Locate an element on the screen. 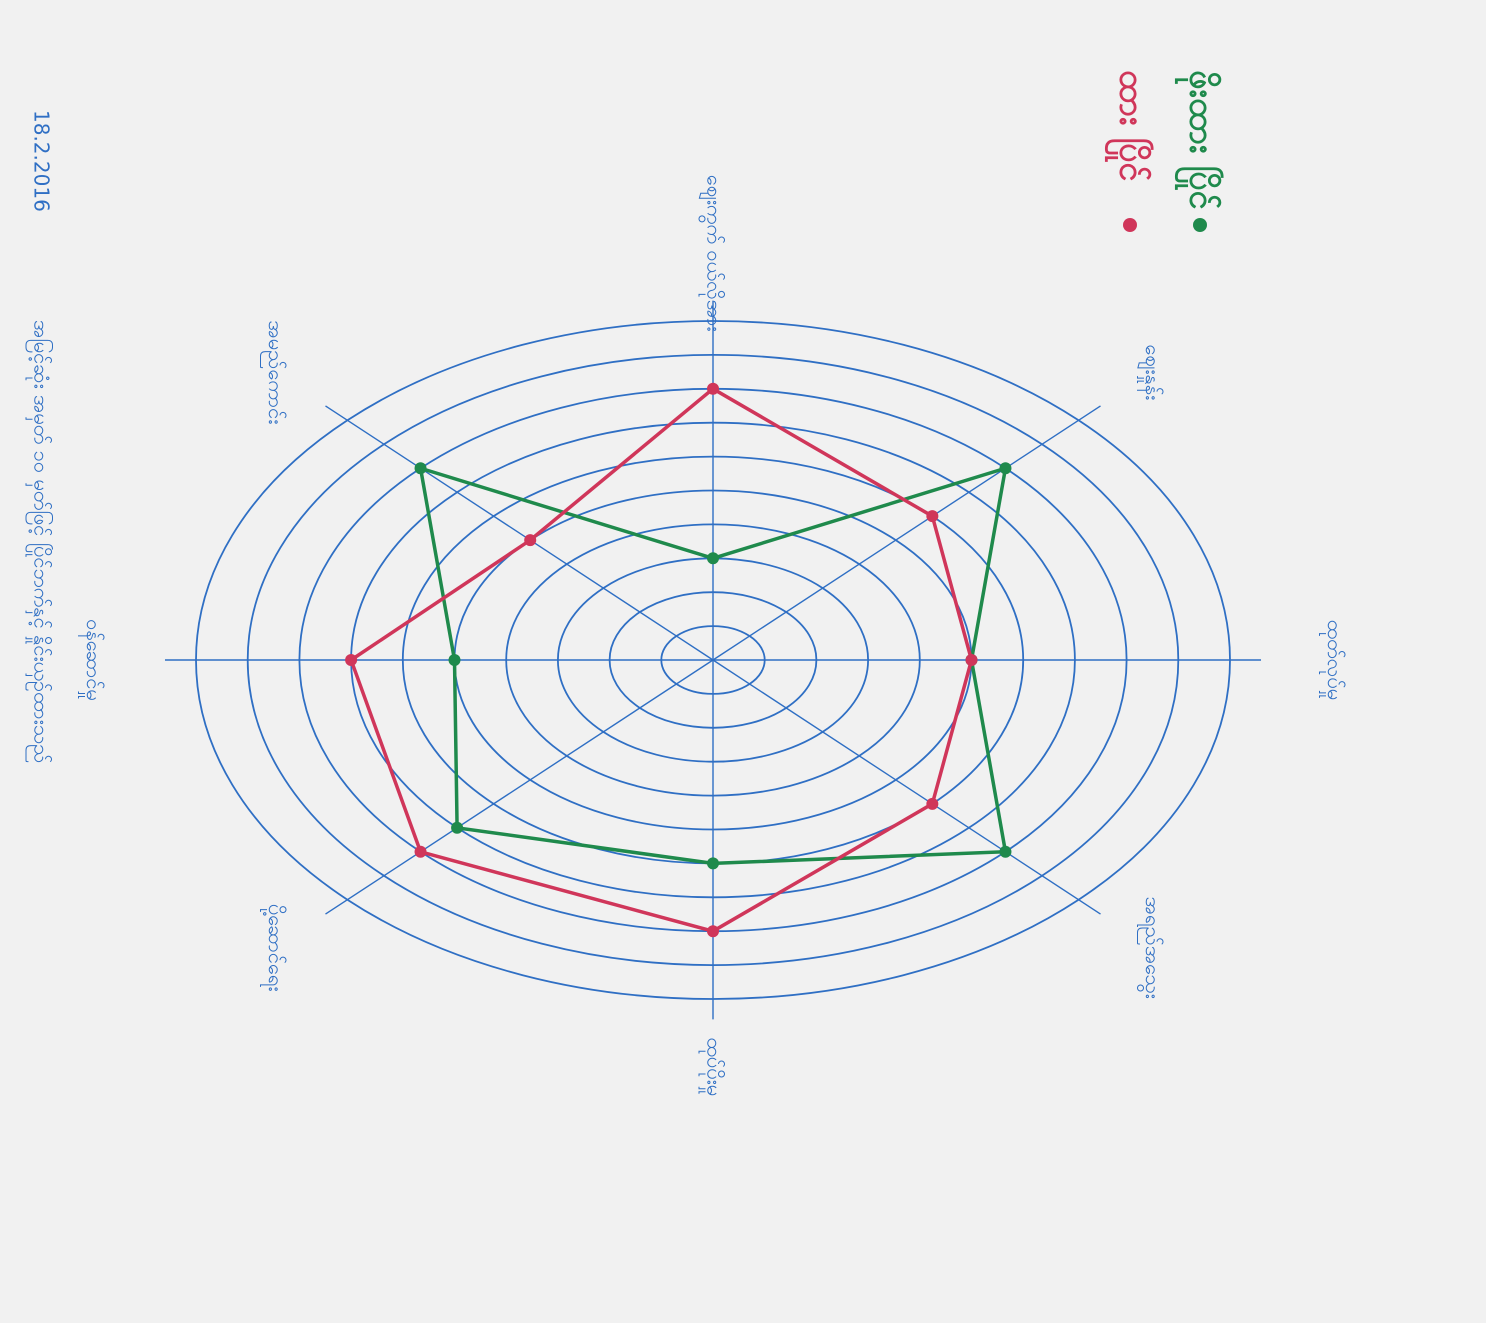 Image resolution: width=1486 pixels, height=1323 pixels. category-label: ဝန်ဆောင်မှု is located at coordinates (92, 660).